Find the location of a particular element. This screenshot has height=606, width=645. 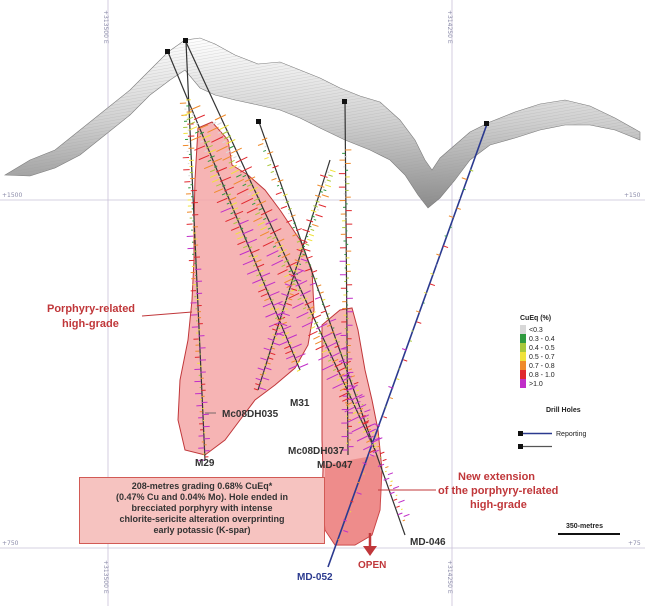

legend-color-bar is located at coordinates (523, 356).